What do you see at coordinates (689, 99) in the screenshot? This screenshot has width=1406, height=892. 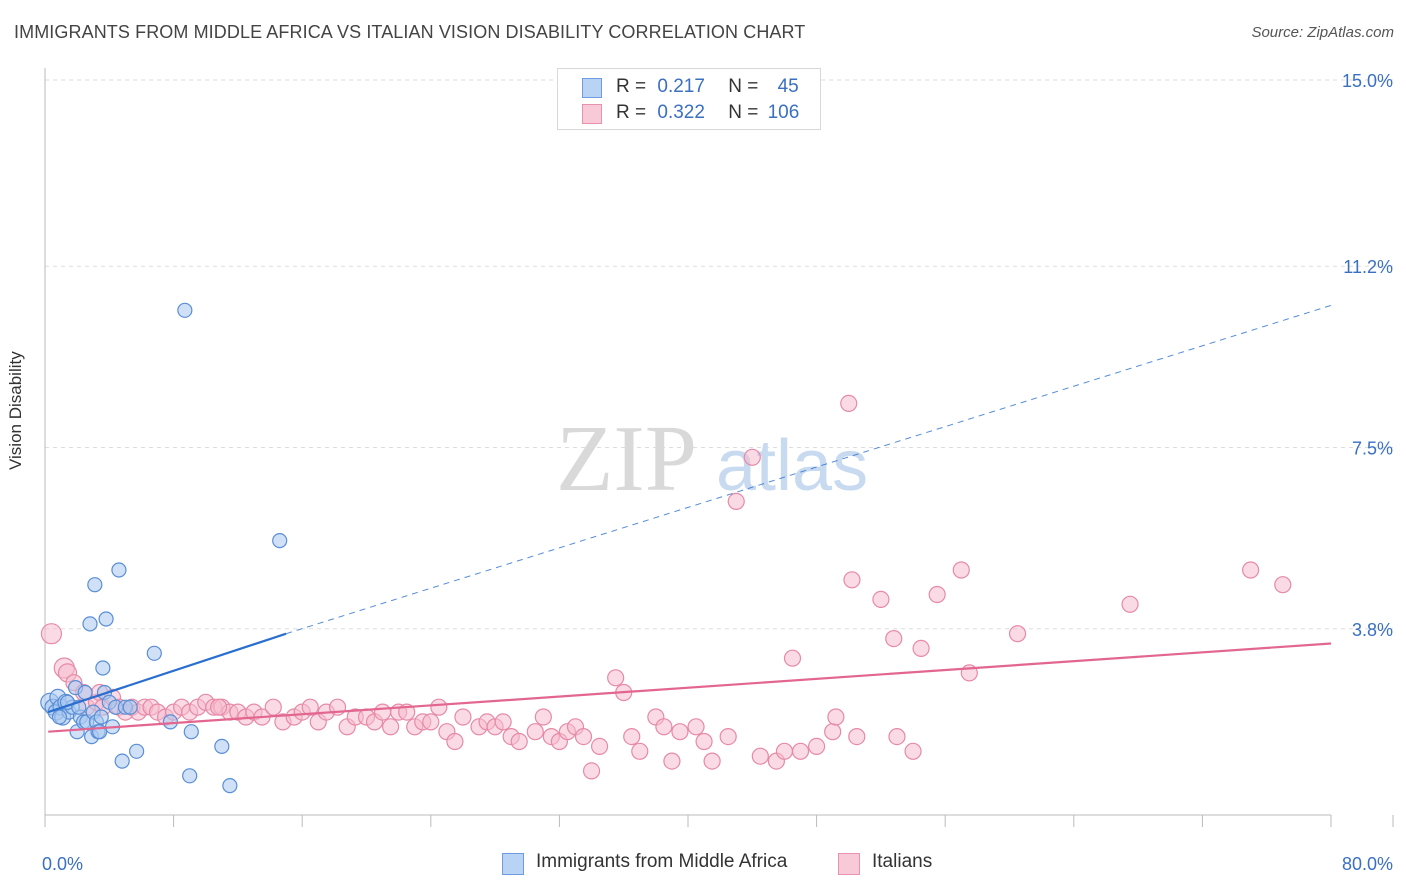 I see `stats-legend: R = 0.217 N = 45 R = 0.322 N = 106` at bounding box center [689, 99].